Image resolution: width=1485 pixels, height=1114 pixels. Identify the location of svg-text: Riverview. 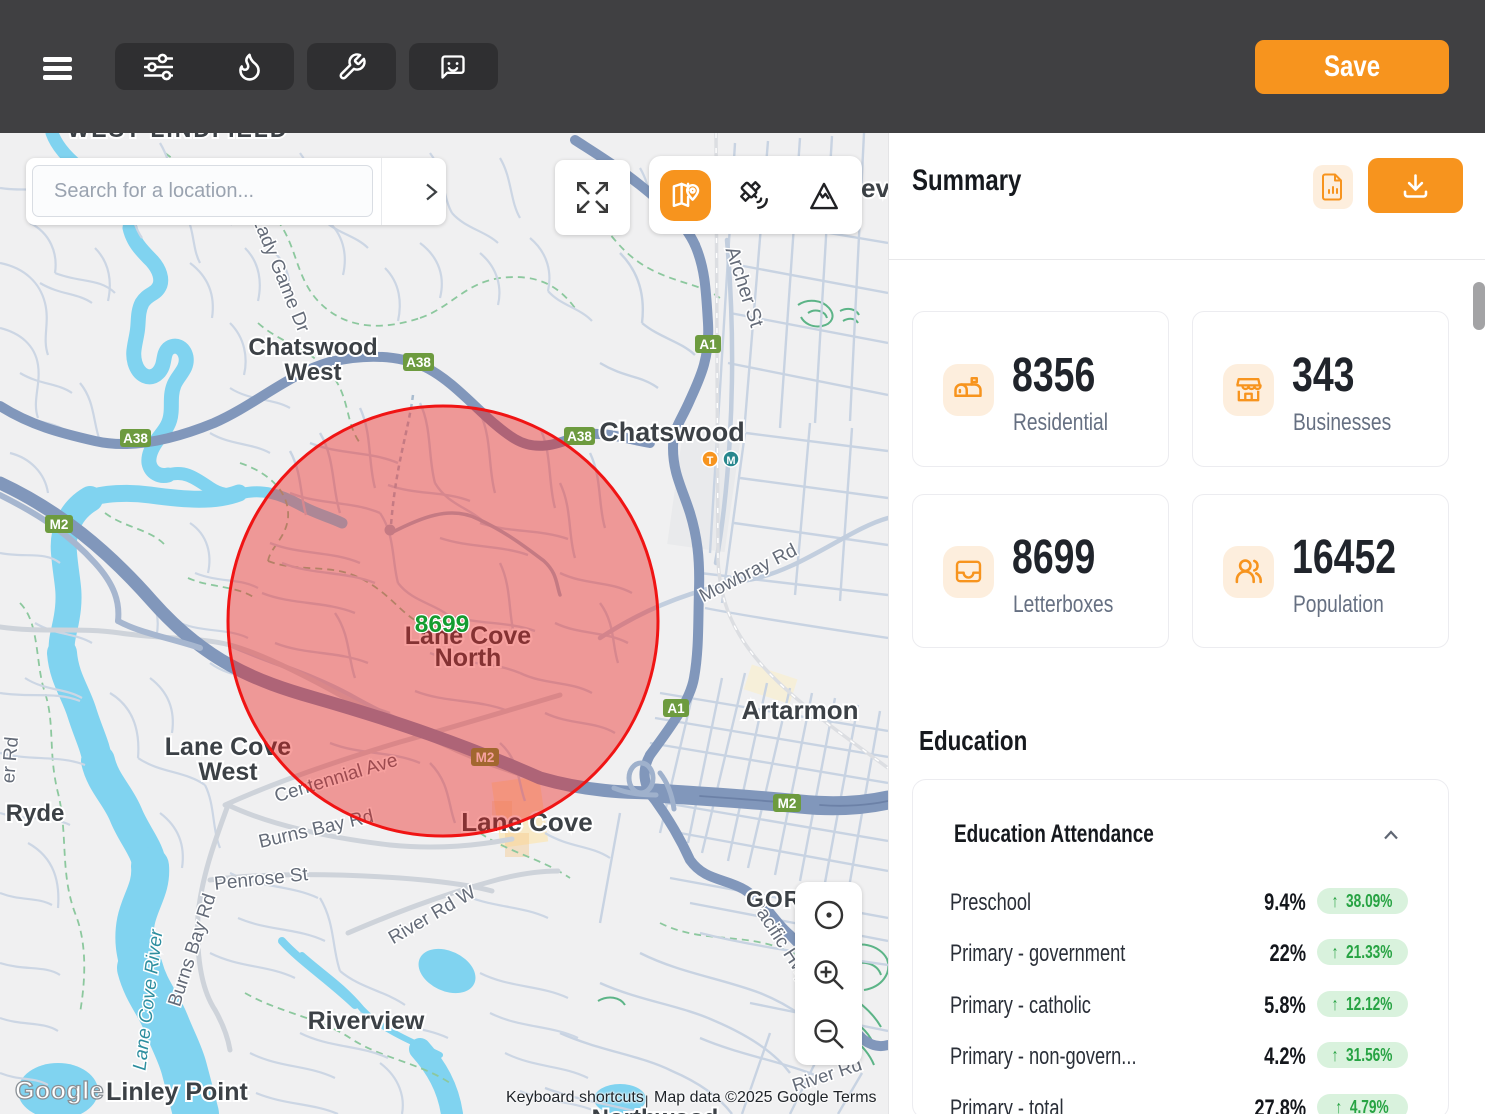
(366, 1021).